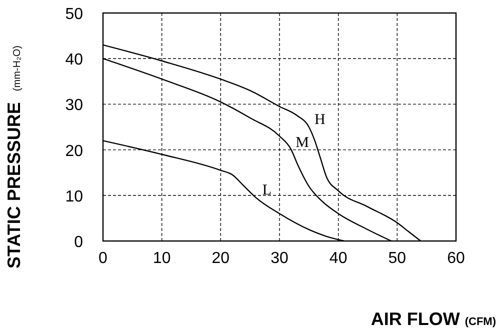  I want to click on x-tick-label: 50, so click(397, 258).